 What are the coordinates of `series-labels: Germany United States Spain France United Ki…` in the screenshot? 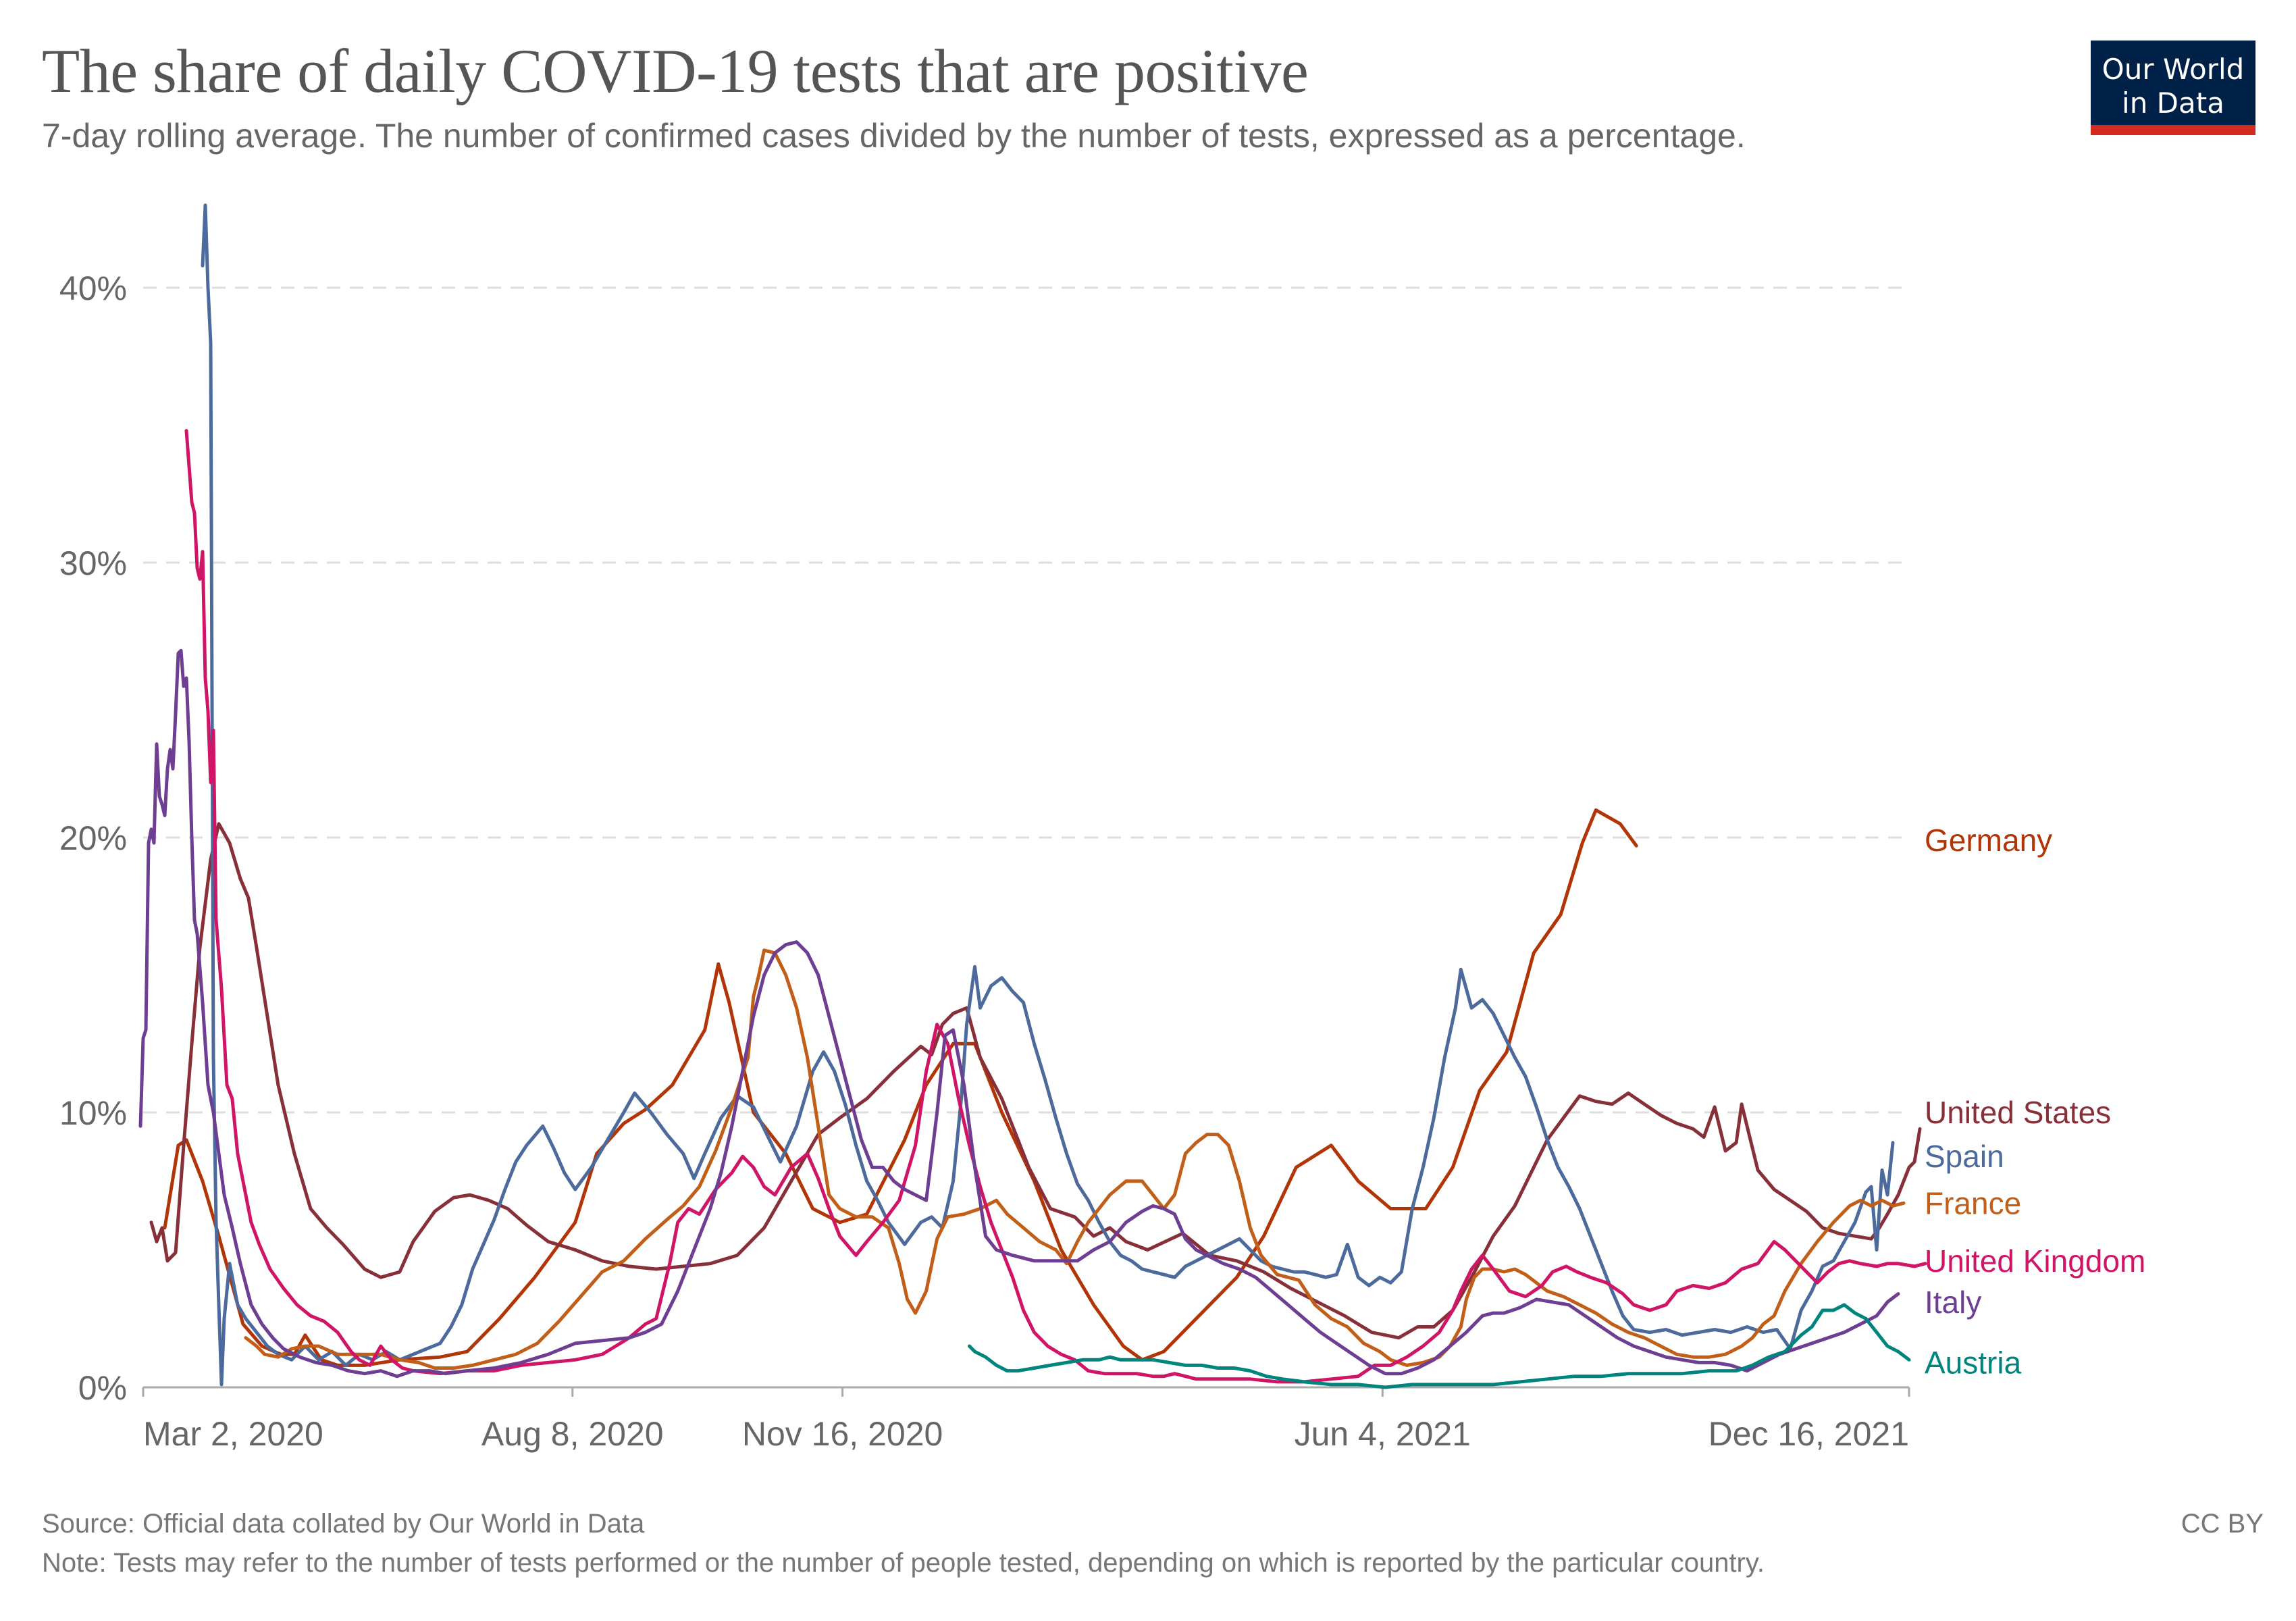 It's located at (2035, 1101).